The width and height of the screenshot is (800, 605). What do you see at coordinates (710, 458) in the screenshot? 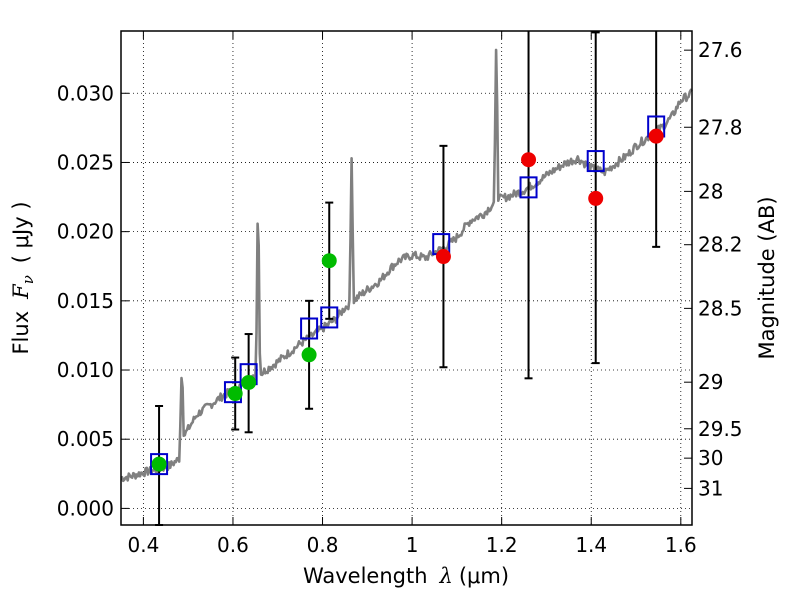
I see `mag-tick-label: 30` at bounding box center [710, 458].